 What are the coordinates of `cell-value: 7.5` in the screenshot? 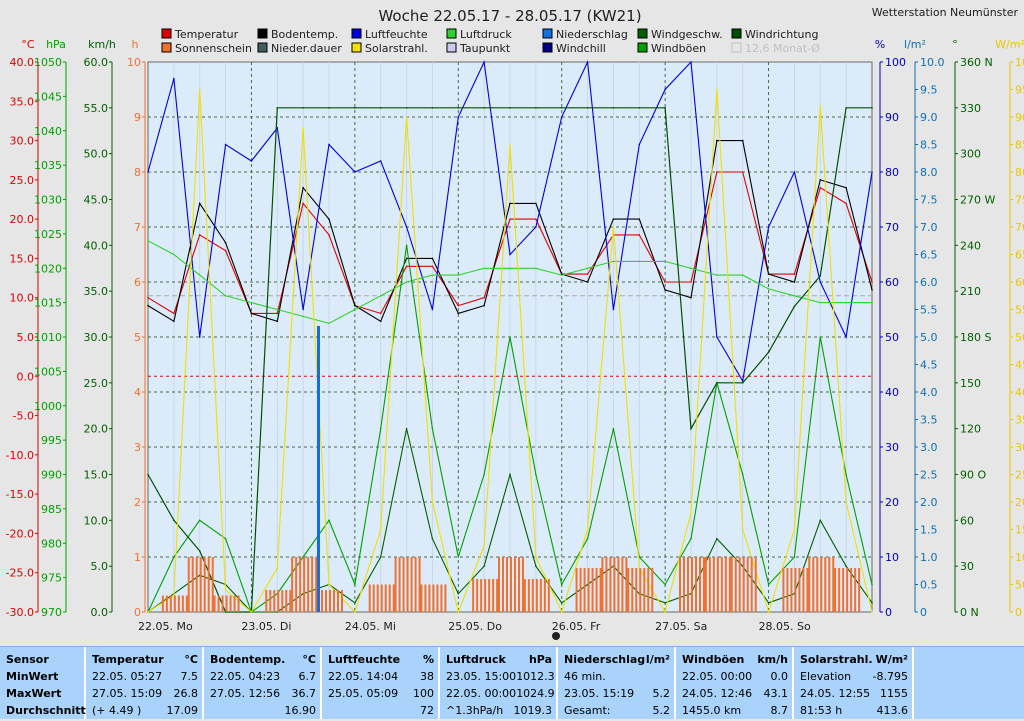 It's located at (189, 676).